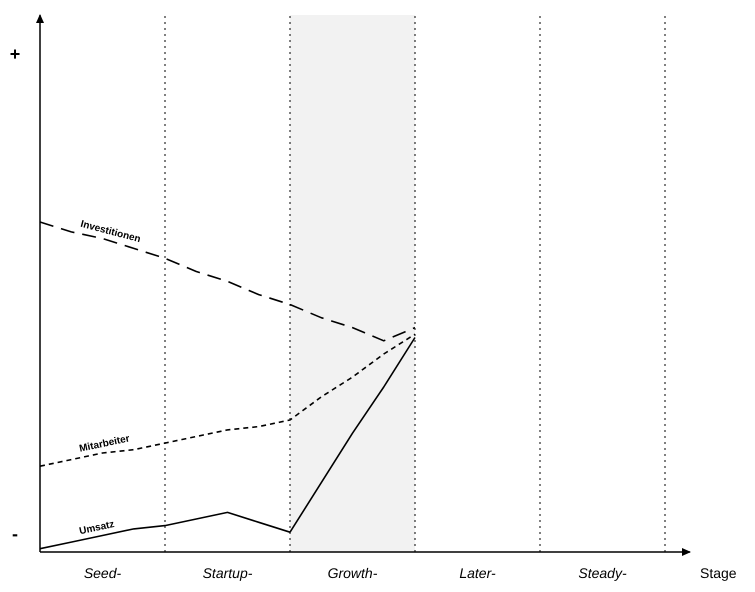 Image resolution: width=755 pixels, height=592 pixels. What do you see at coordinates (103, 573) in the screenshot?
I see `x-tick-label: Seed-` at bounding box center [103, 573].